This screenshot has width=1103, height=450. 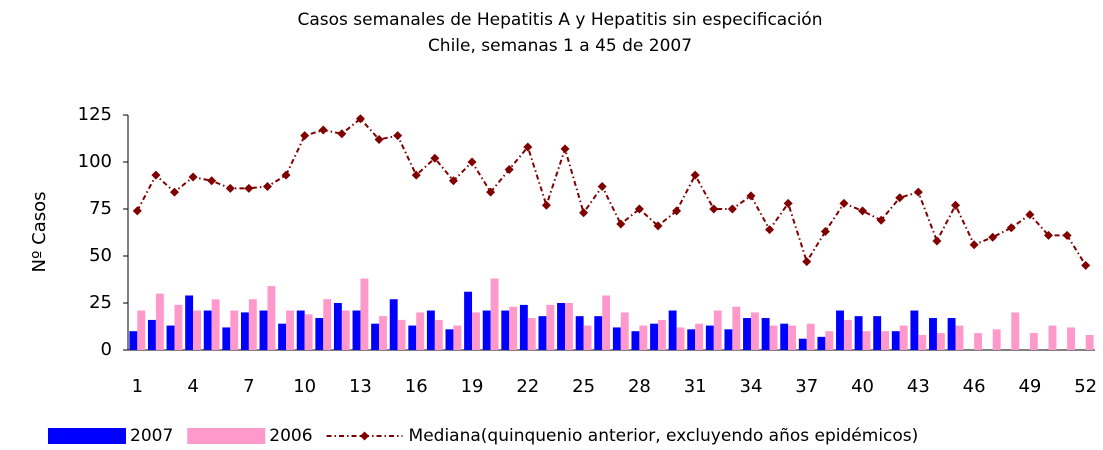 I want to click on x-tick-label: 22, so click(x=527, y=386).